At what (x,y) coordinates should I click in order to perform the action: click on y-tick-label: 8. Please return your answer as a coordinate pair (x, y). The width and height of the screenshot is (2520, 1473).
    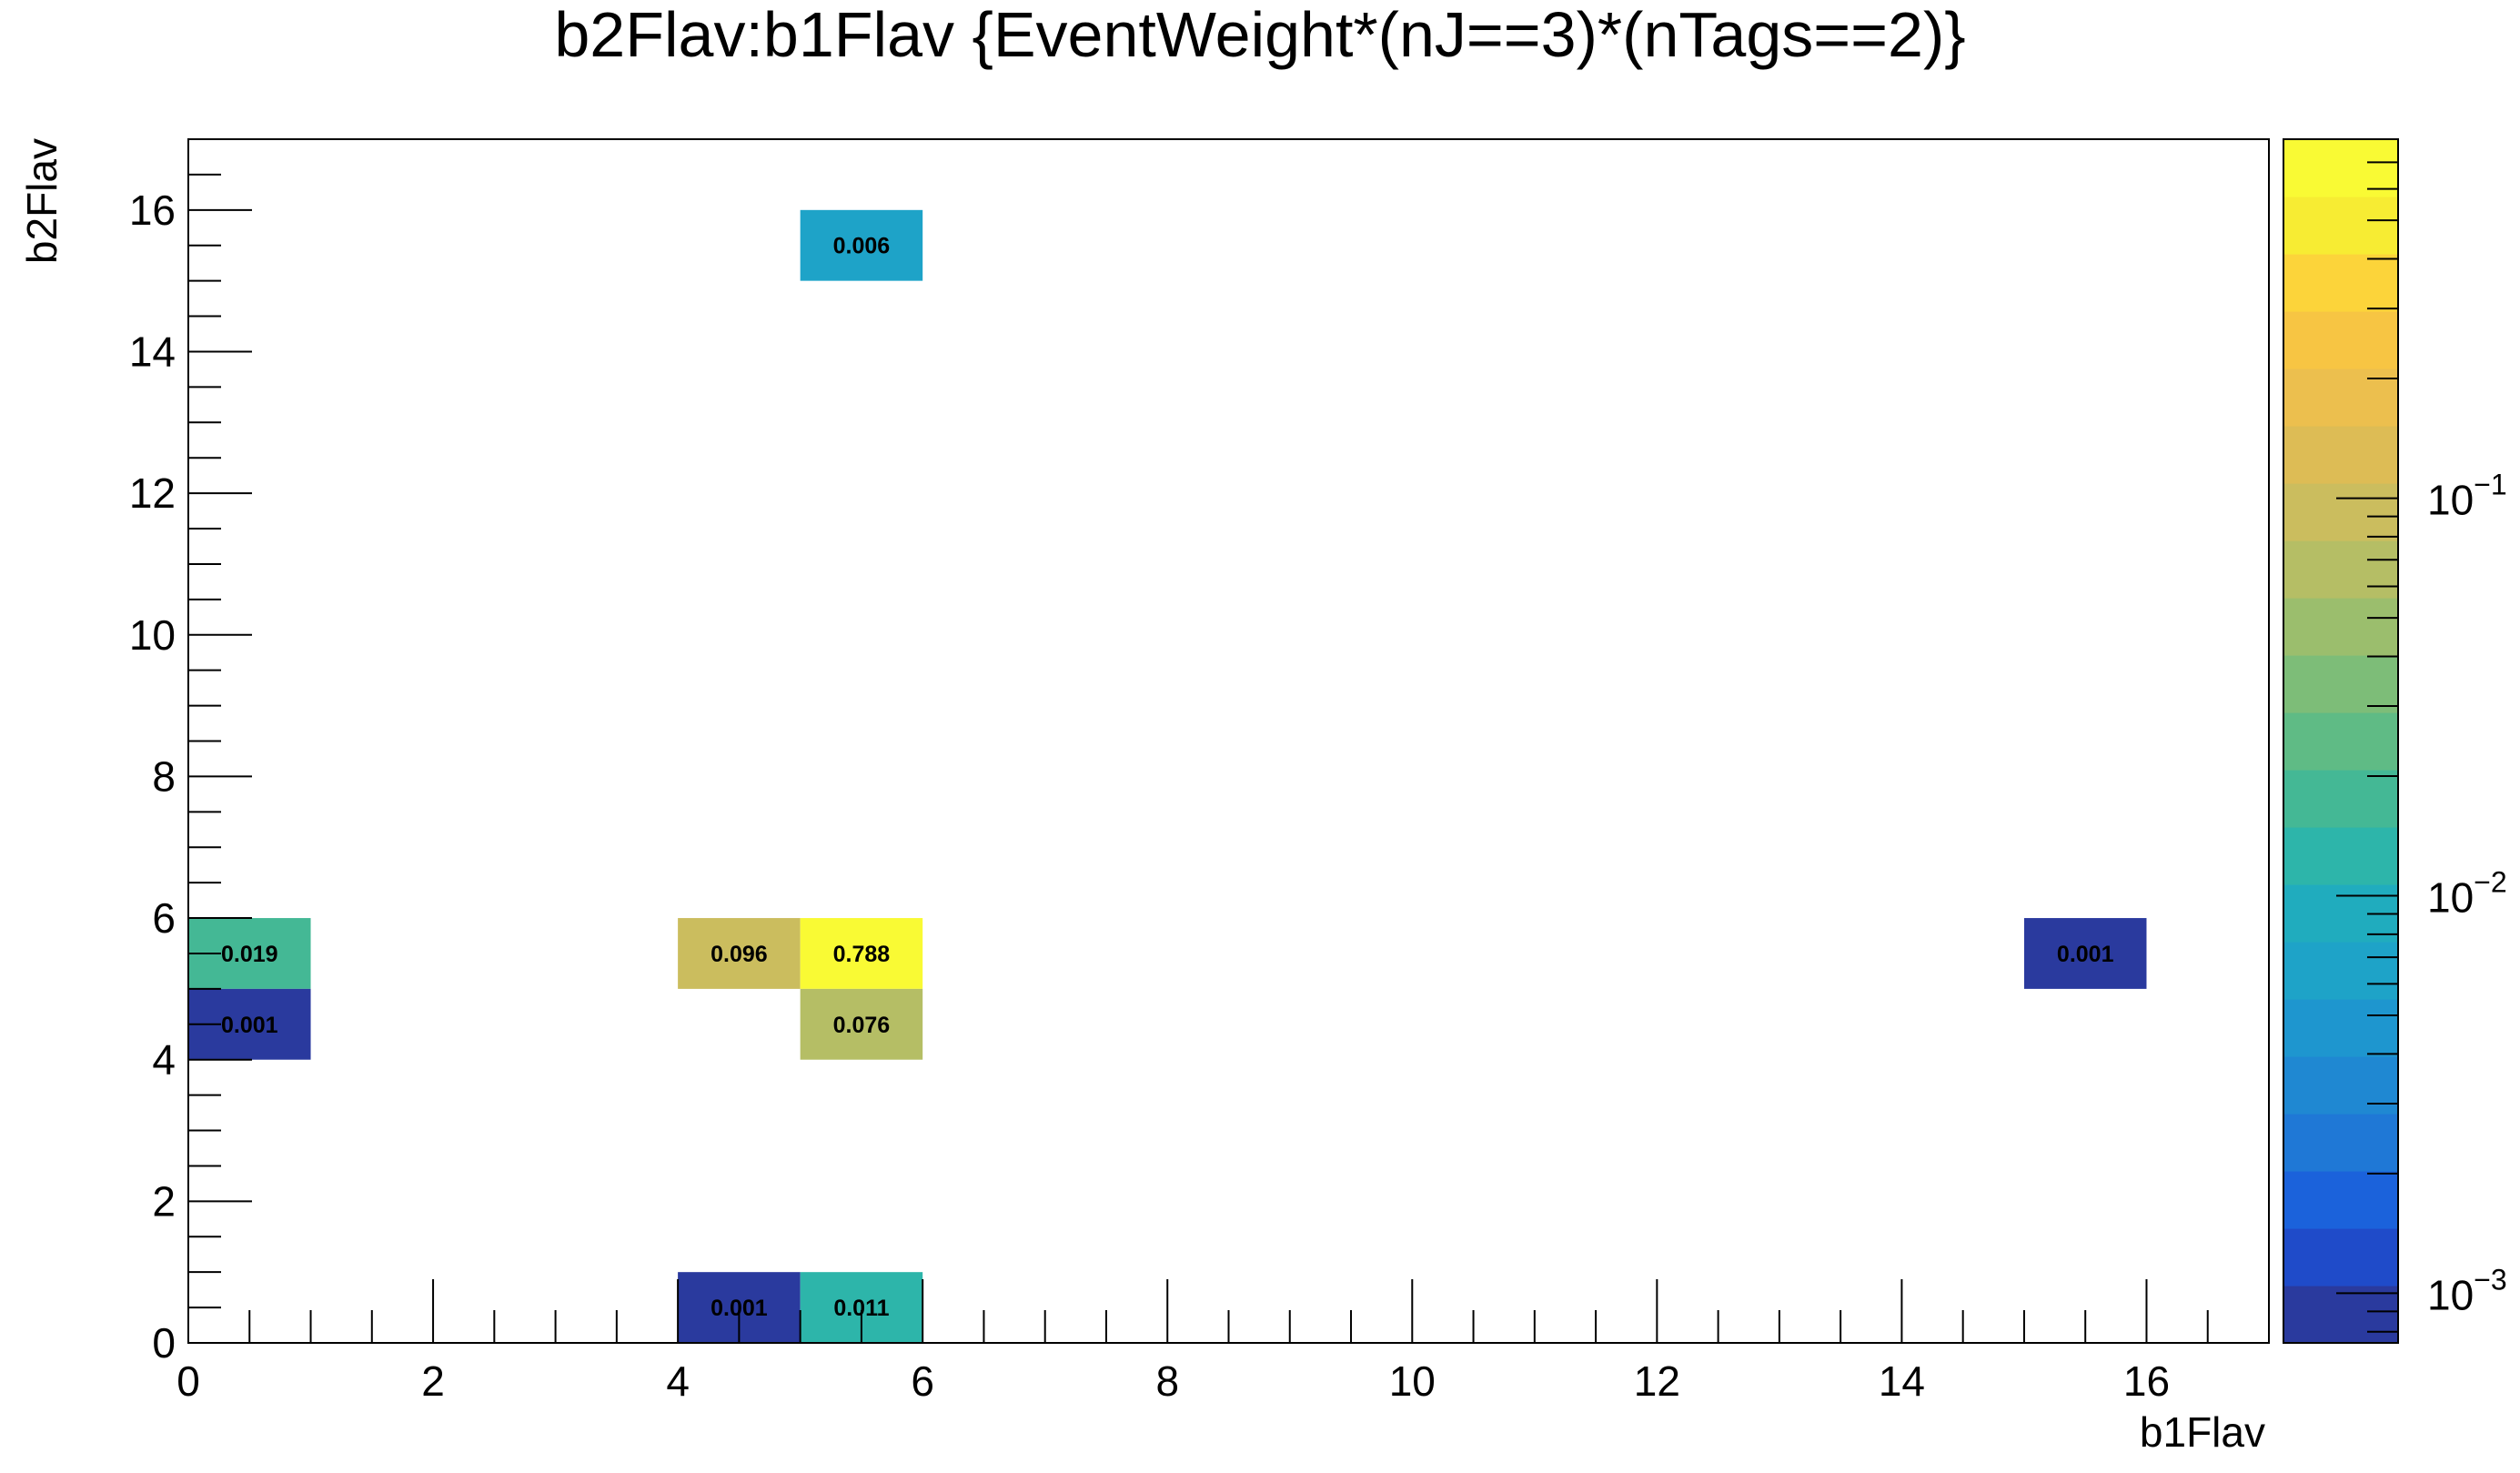
    Looking at the image, I should click on (164, 776).